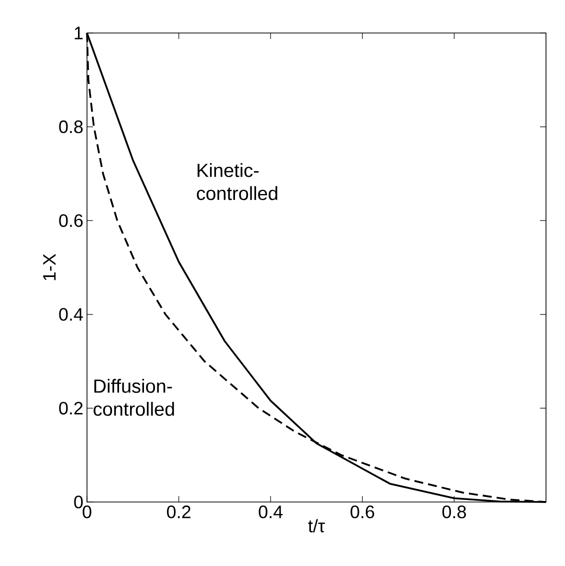 Image resolution: width=565 pixels, height=566 pixels. I want to click on y-tick-label: 0, so click(78, 502).